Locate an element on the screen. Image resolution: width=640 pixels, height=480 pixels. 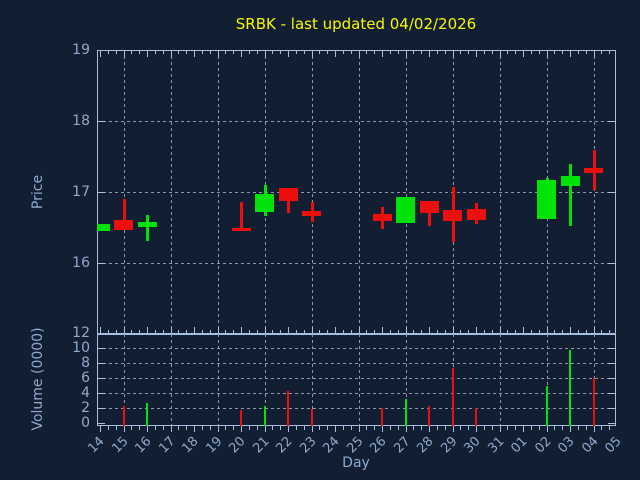
price-tick-label: 18 is located at coordinates (81, 120).